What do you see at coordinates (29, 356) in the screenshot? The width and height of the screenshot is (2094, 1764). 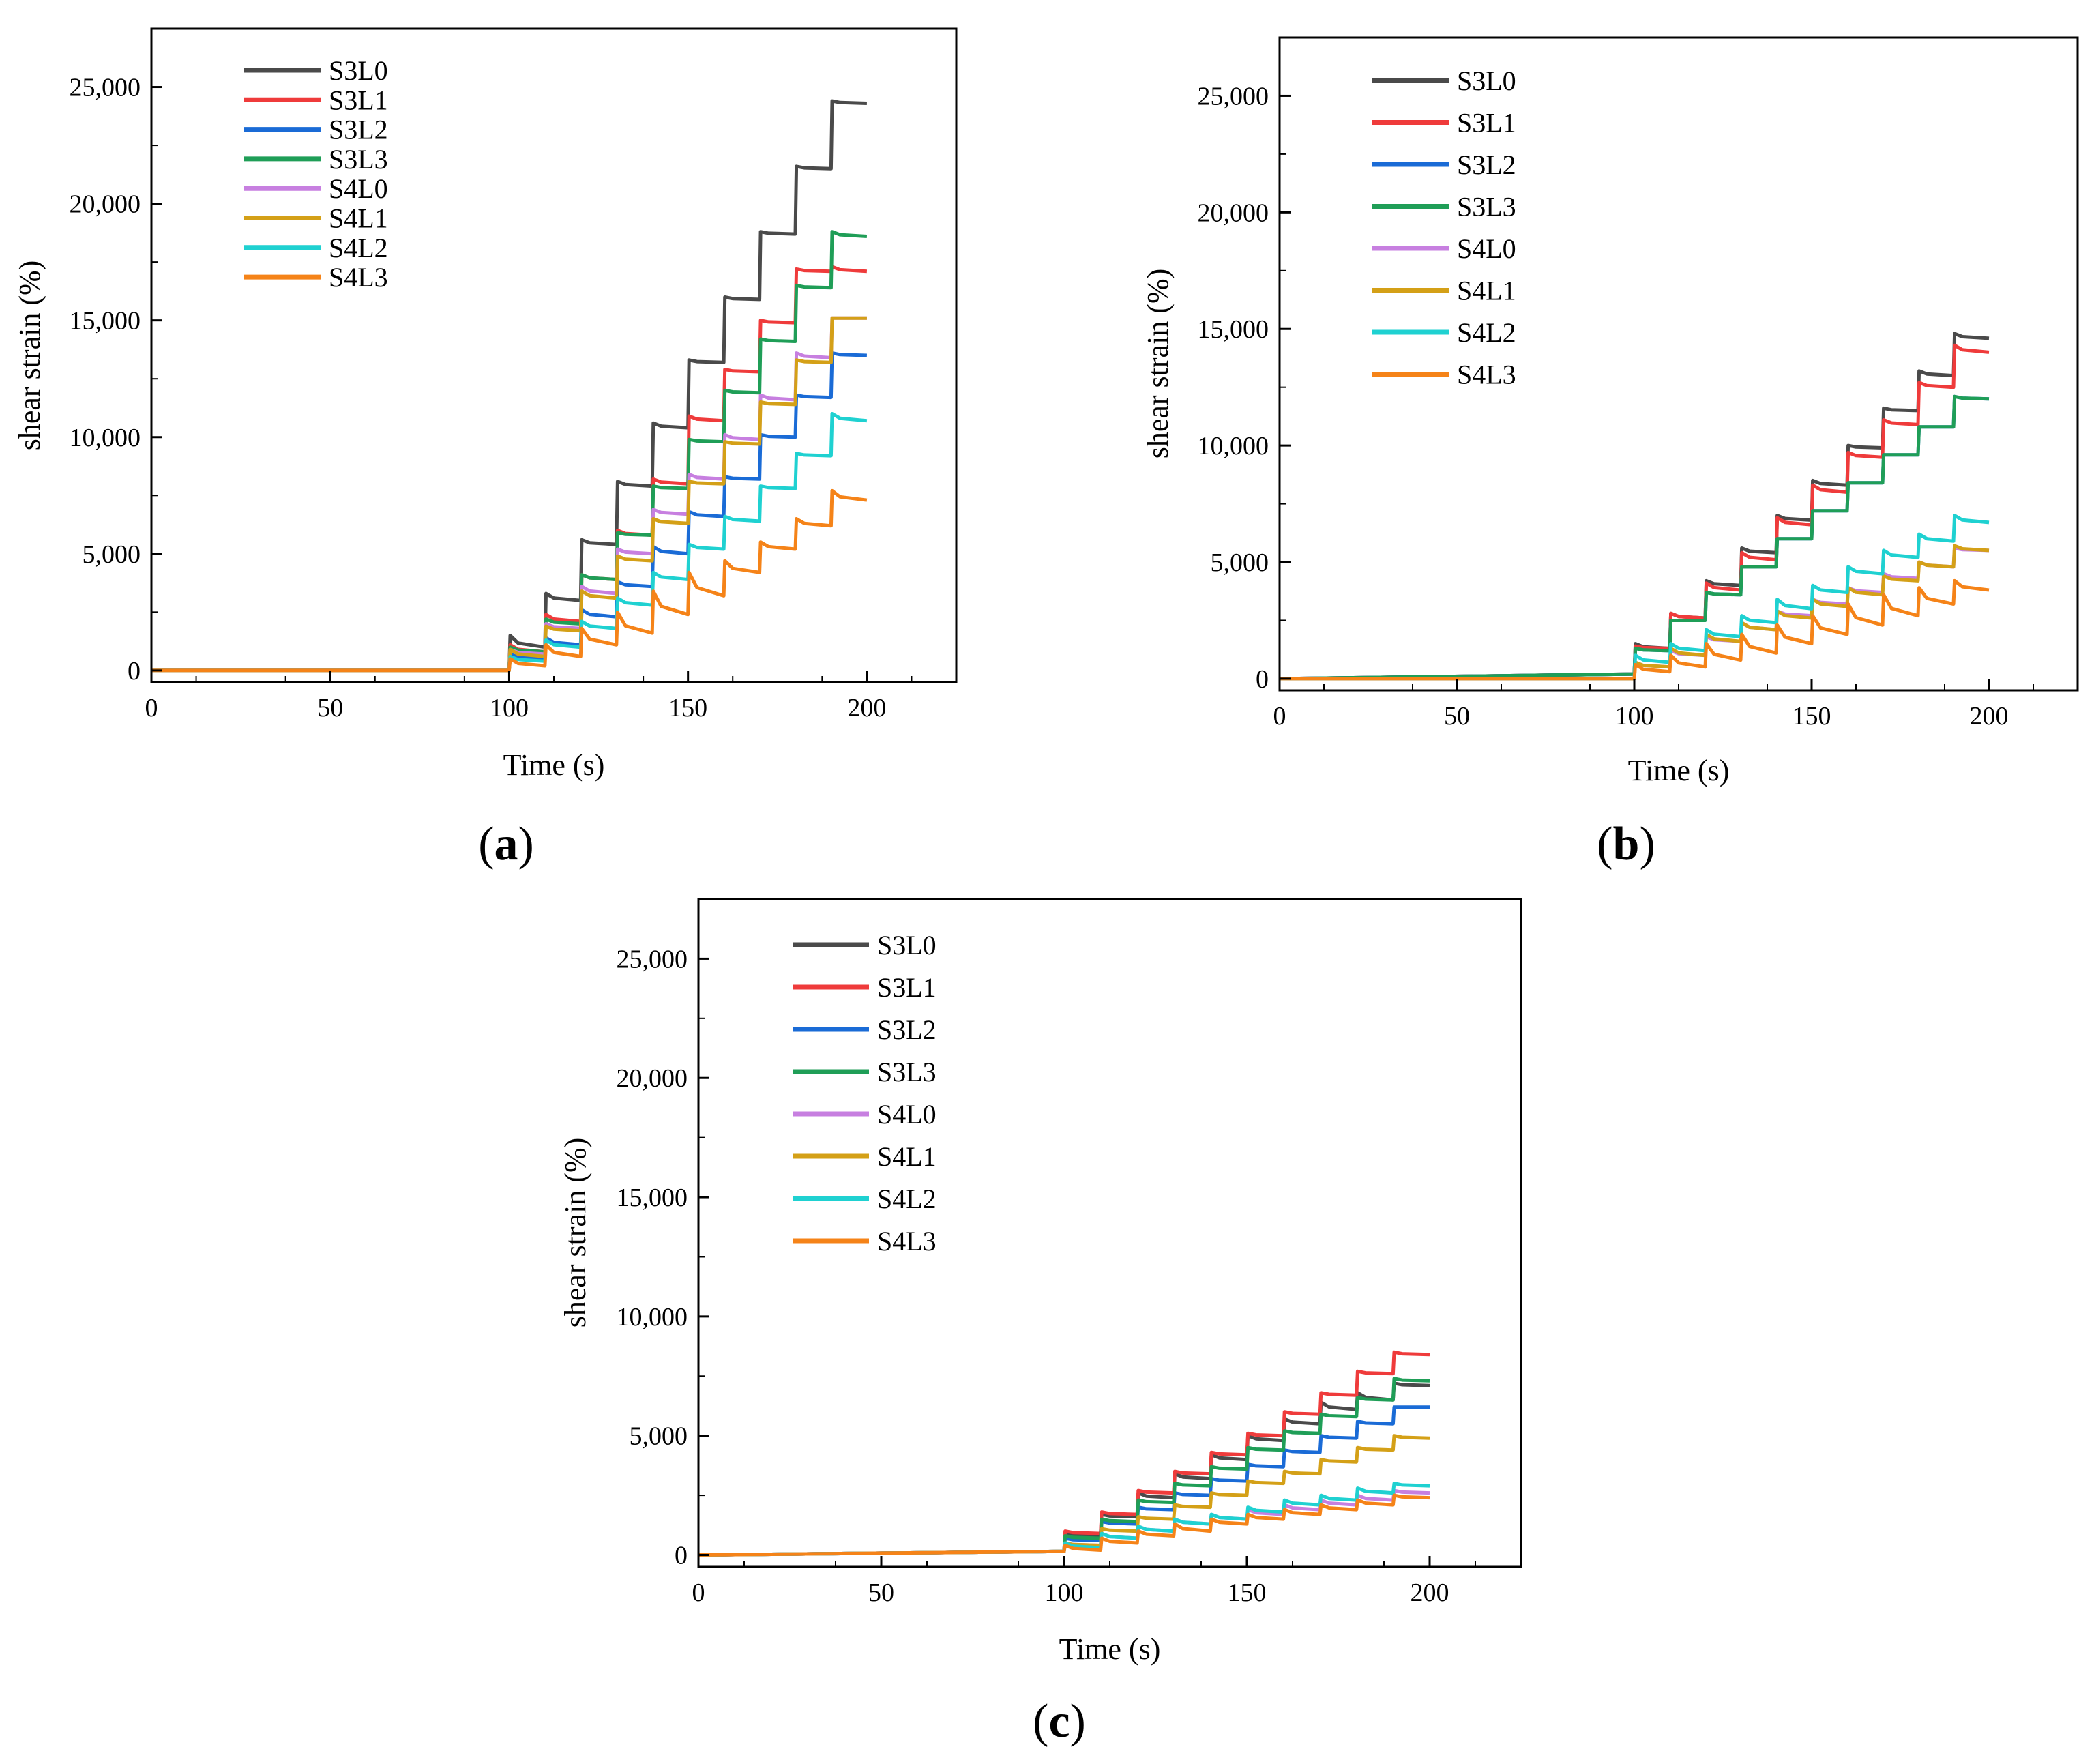 I see `panel-a-y-axis-title: shear strain (%)` at bounding box center [29, 356].